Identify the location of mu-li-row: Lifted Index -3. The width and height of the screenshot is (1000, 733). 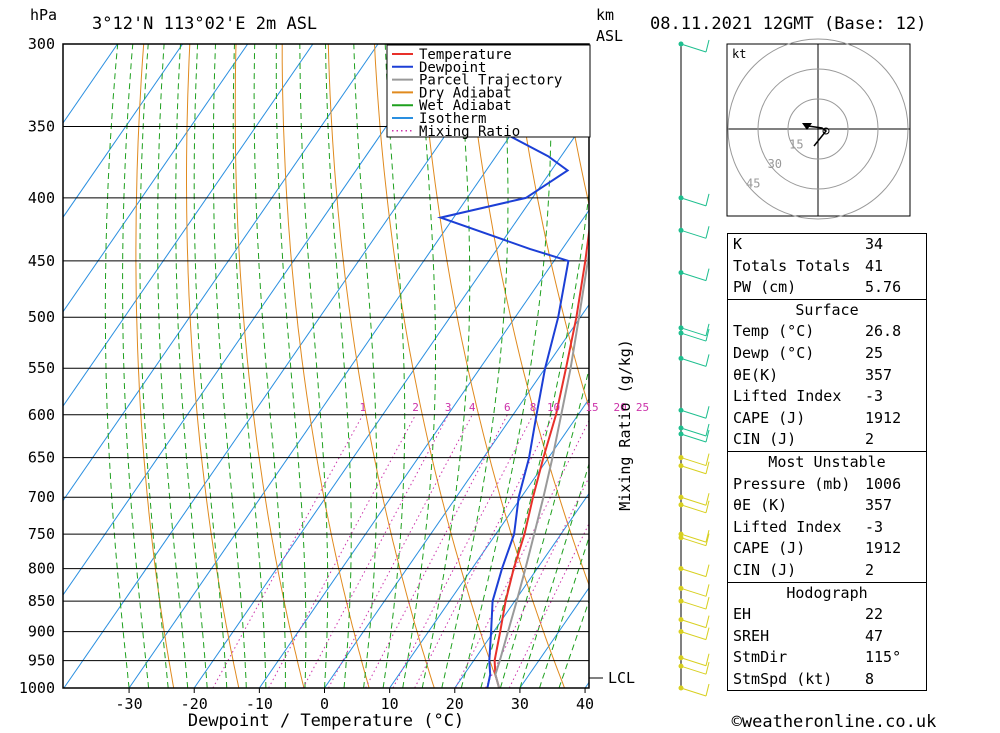
(808, 526).